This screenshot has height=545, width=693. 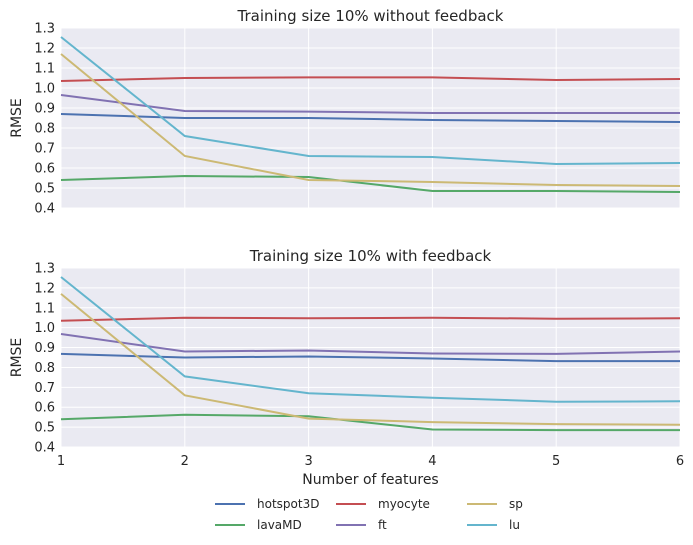 What do you see at coordinates (501, 504) in the screenshot?
I see `legend-item: sp` at bounding box center [501, 504].